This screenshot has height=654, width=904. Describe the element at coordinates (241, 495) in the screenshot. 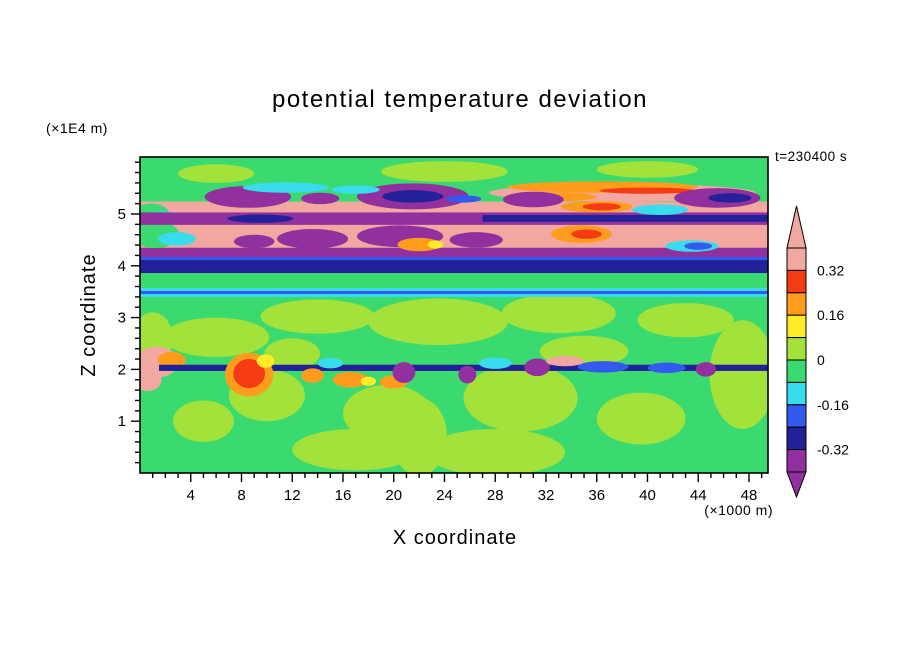

I see `x-tick-label: 8` at that location.